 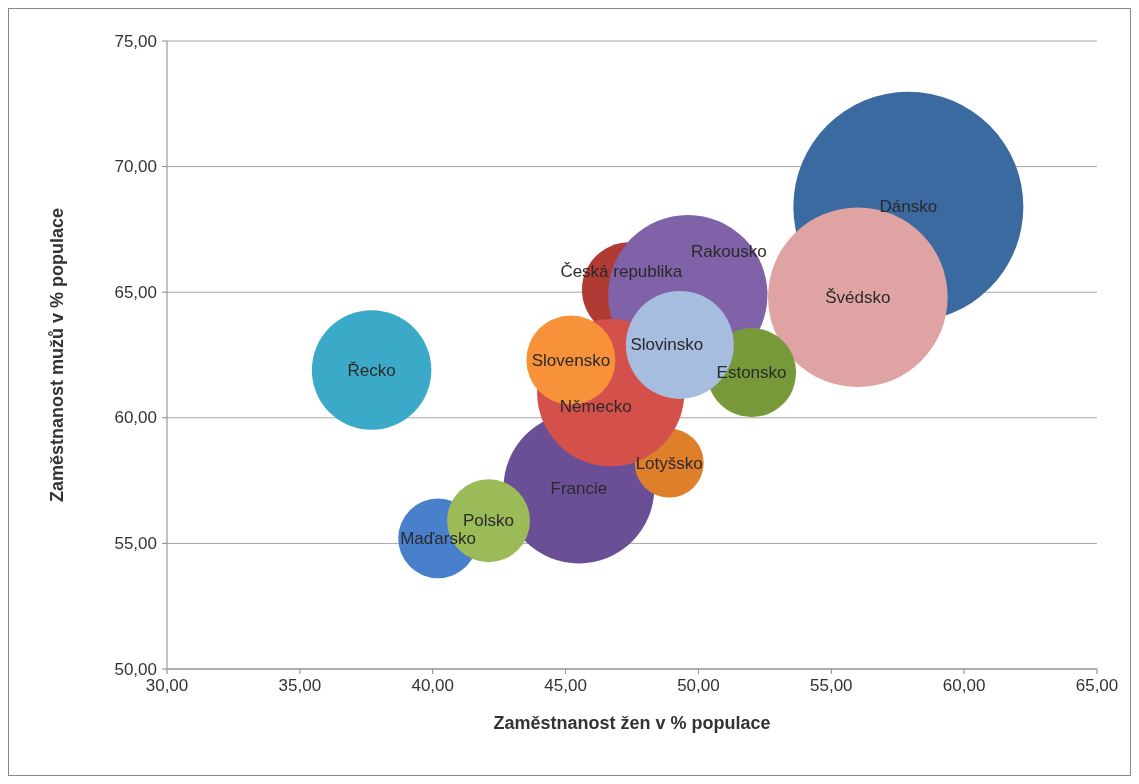 What do you see at coordinates (571, 360) in the screenshot?
I see `series-label: Slovensko` at bounding box center [571, 360].